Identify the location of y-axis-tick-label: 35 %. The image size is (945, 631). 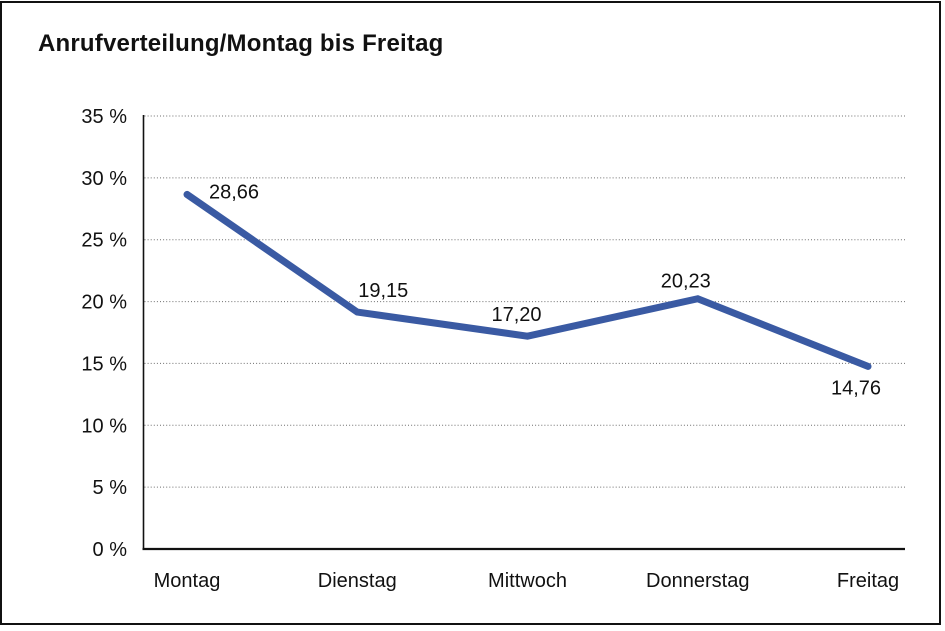
(104, 117).